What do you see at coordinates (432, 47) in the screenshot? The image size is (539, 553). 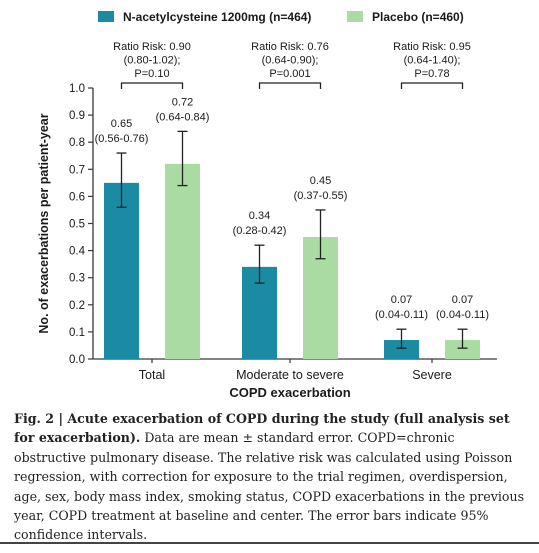 I see `ratio-risk-text: Ratio Risk: 0.95` at bounding box center [432, 47].